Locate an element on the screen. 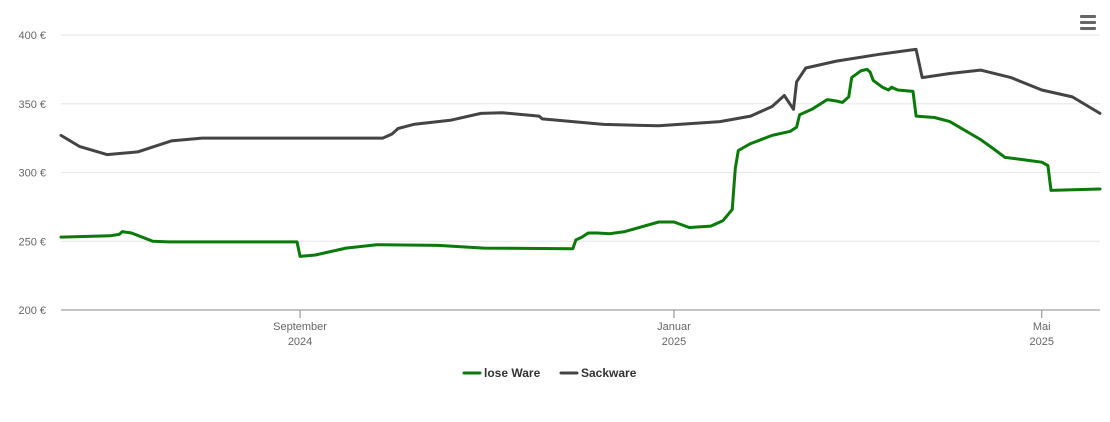 Image resolution: width=1110 pixels, height=422 pixels. y-tick-label: 200 € is located at coordinates (32, 311).